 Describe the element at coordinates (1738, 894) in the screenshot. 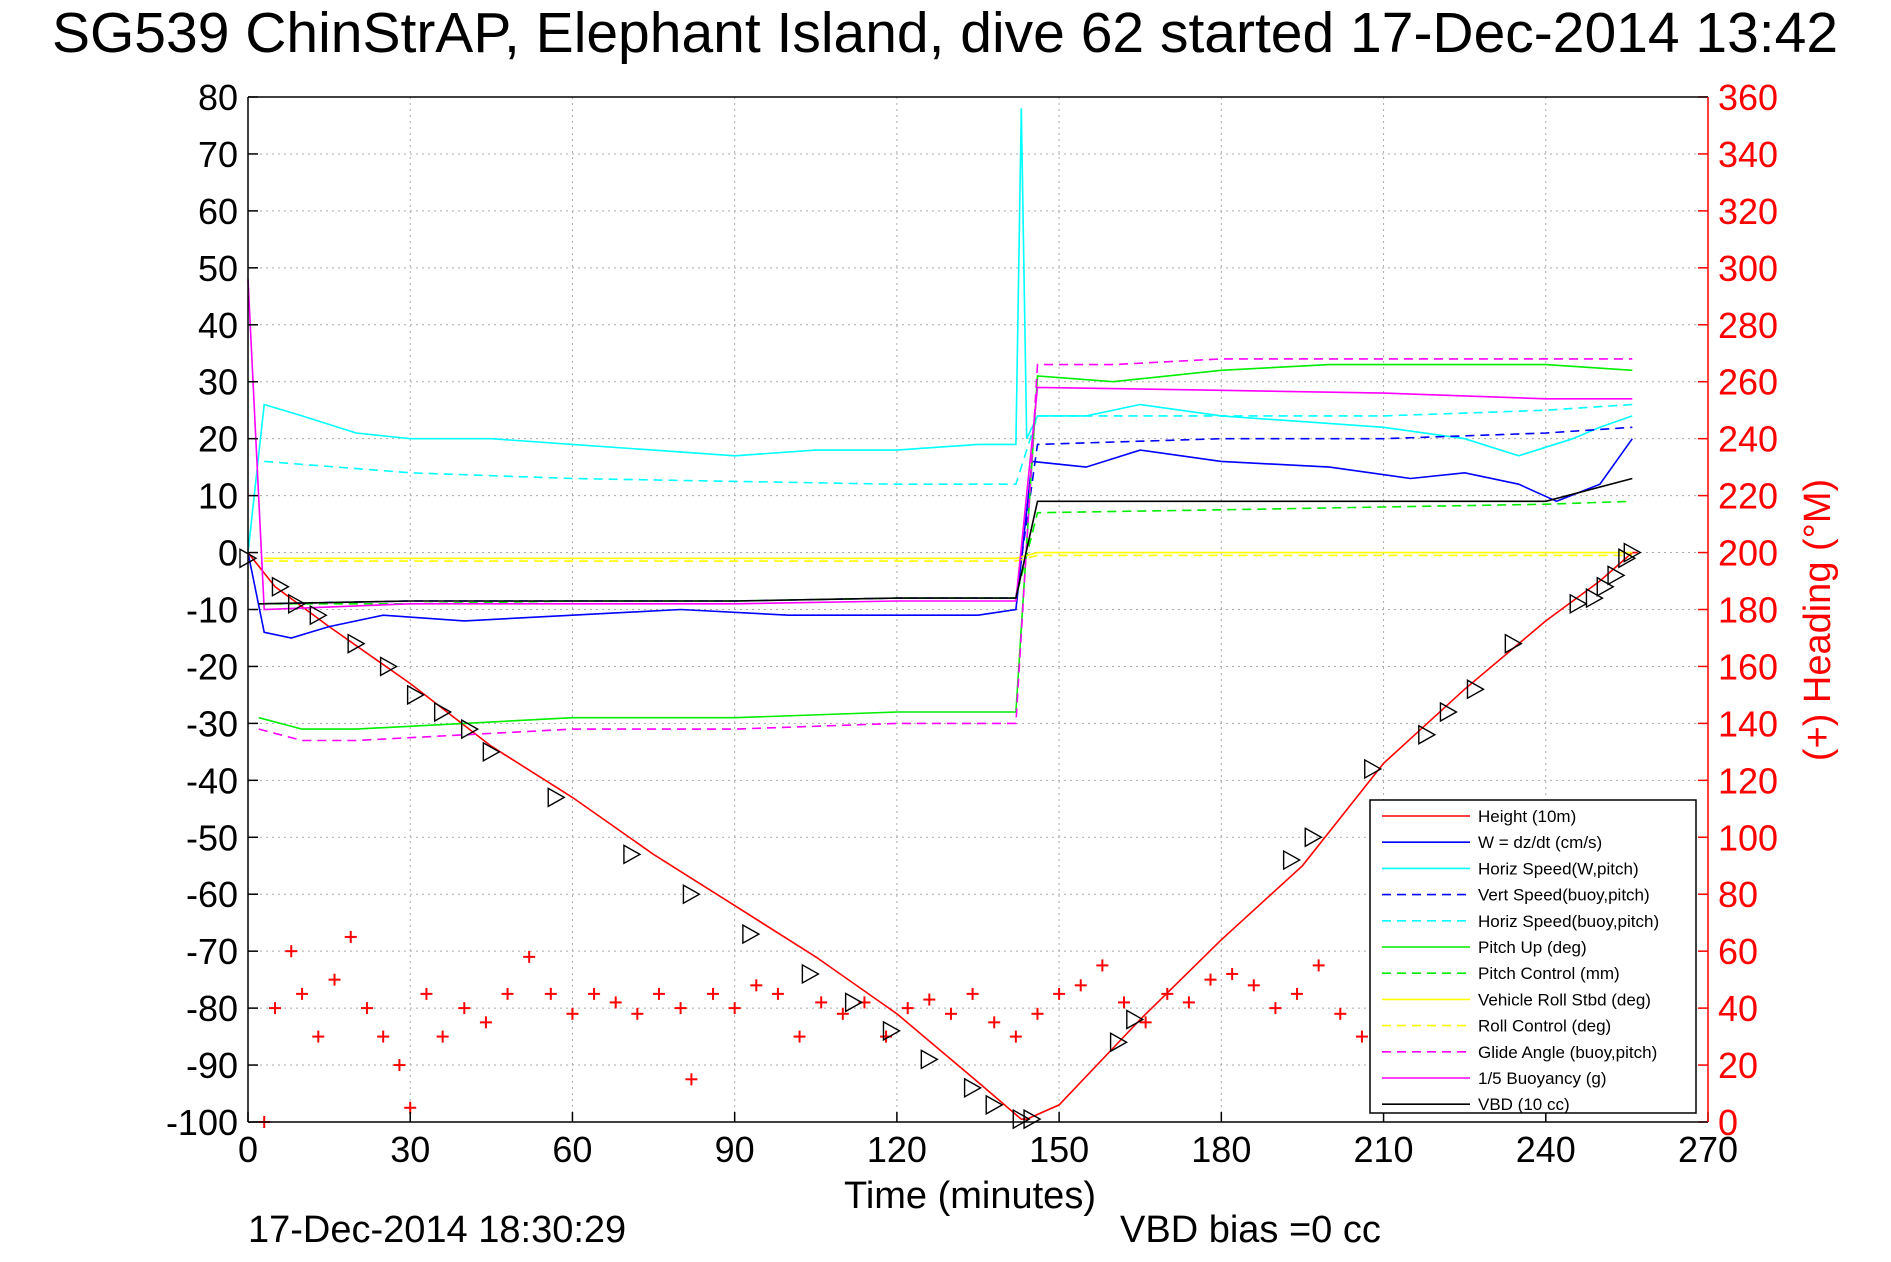

I see `y2-tick-label: 80` at that location.